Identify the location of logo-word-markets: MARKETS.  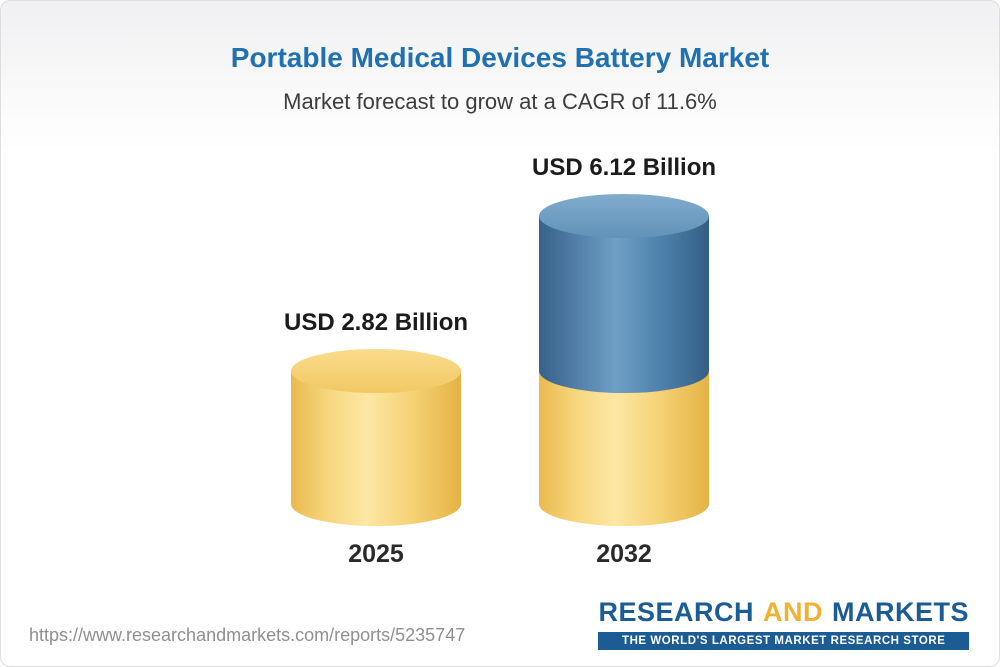
(900, 612).